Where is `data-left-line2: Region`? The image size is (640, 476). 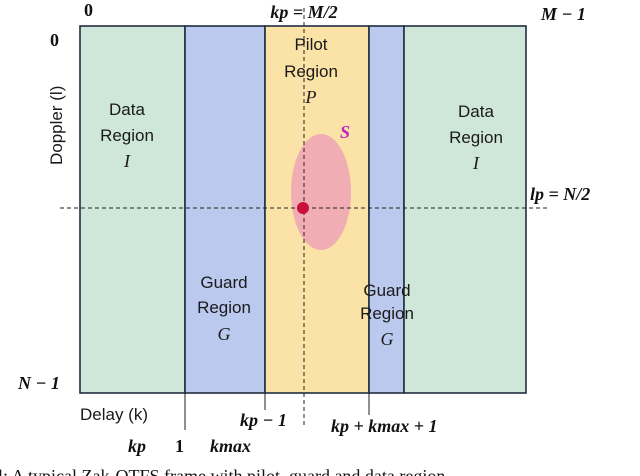 data-left-line2: Region is located at coordinates (127, 135).